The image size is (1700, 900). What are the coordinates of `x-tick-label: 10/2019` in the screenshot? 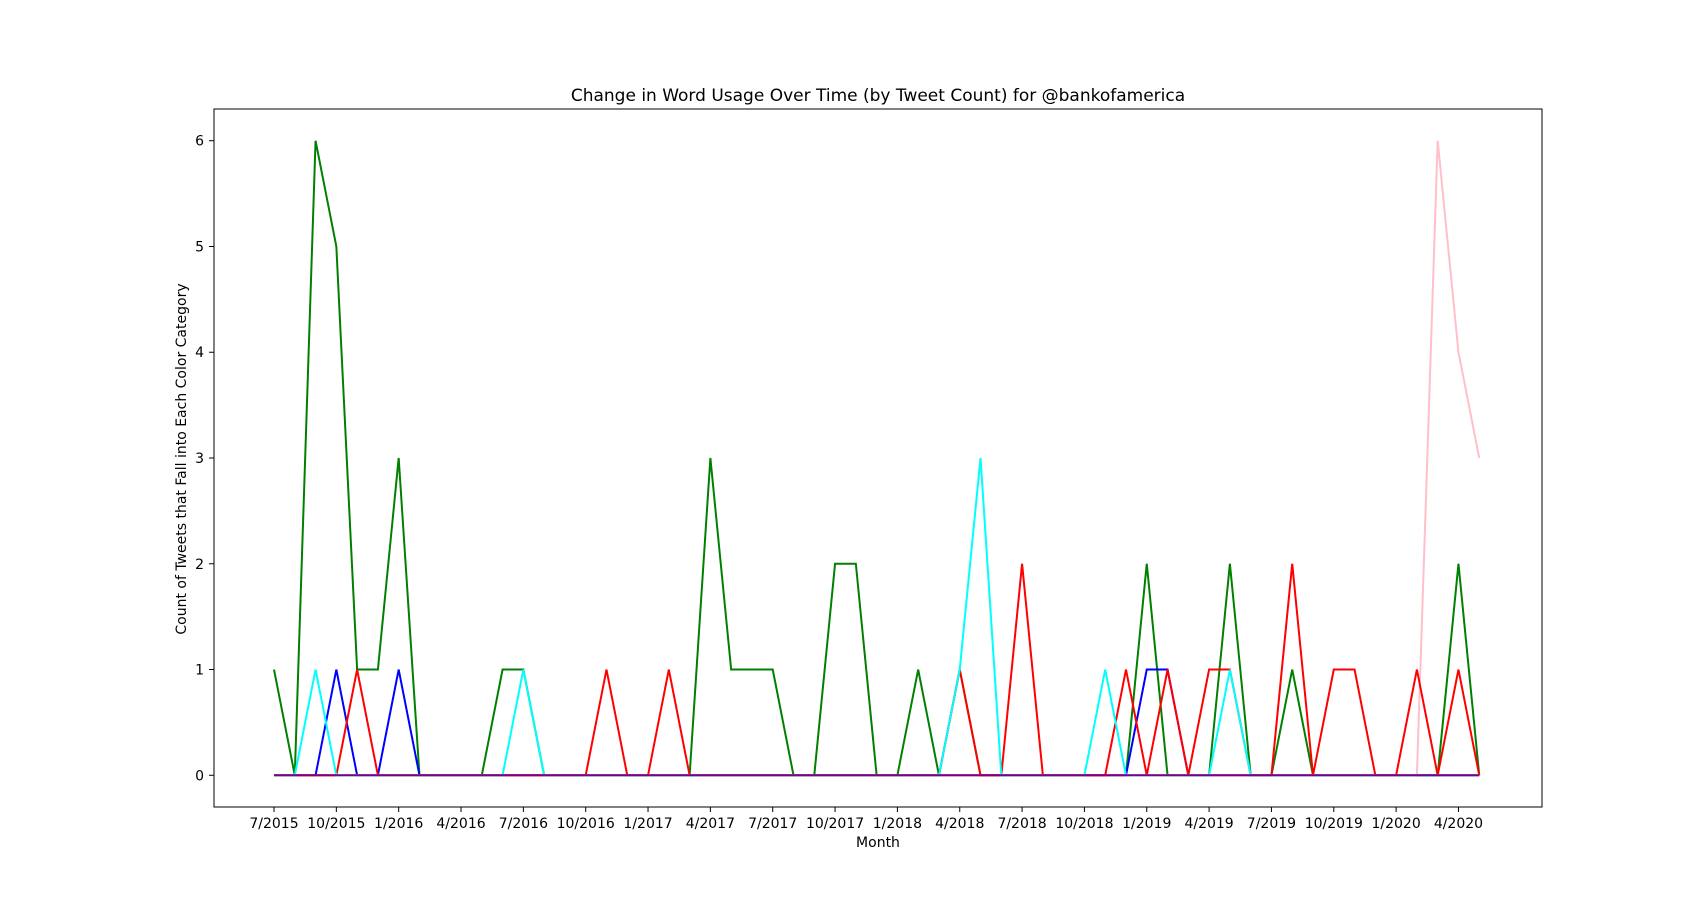 It's located at (1334, 824).